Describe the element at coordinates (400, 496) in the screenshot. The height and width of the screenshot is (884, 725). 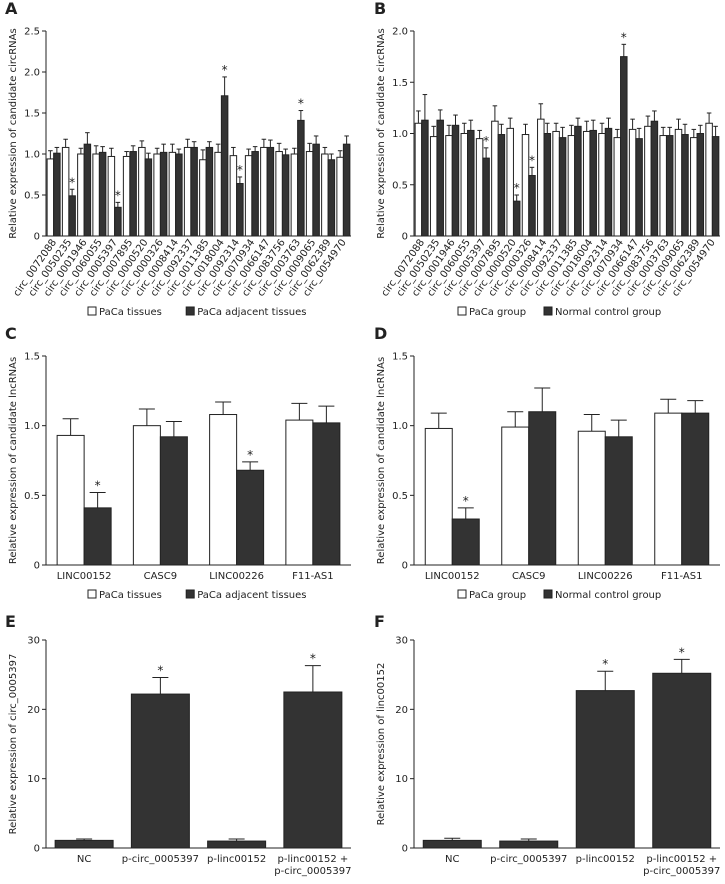
I see `panel-d-y-tick-label: 0.5` at that location.